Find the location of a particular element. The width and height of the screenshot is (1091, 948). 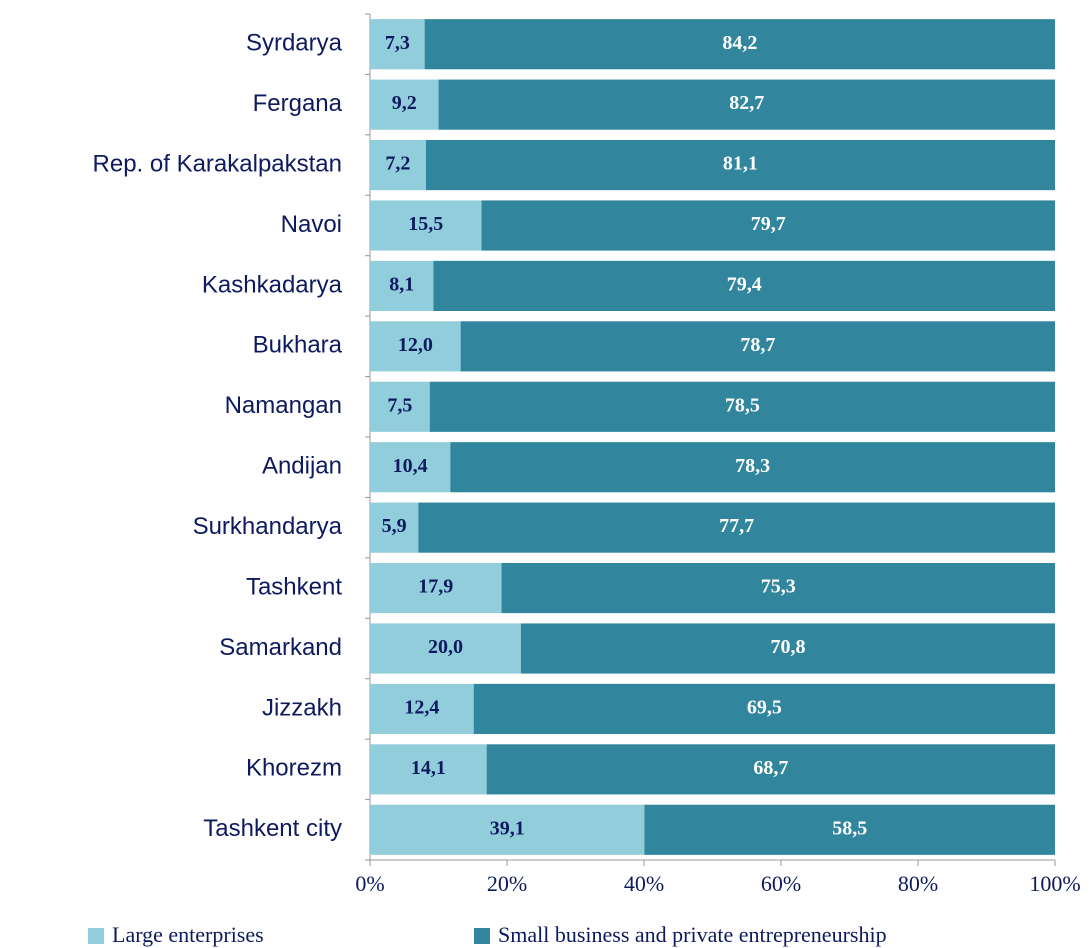

data-label: 39,1 is located at coordinates (507, 828).